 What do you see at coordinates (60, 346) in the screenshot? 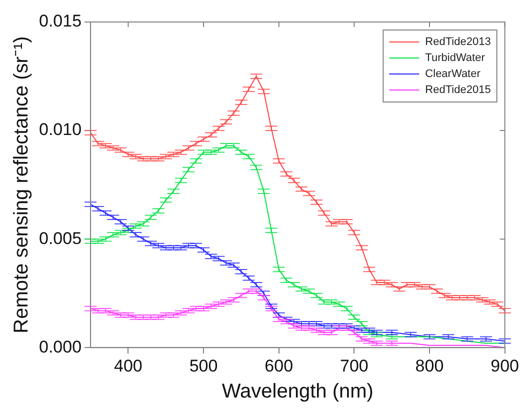
I see `y-tick-label: 0.000` at bounding box center [60, 346].